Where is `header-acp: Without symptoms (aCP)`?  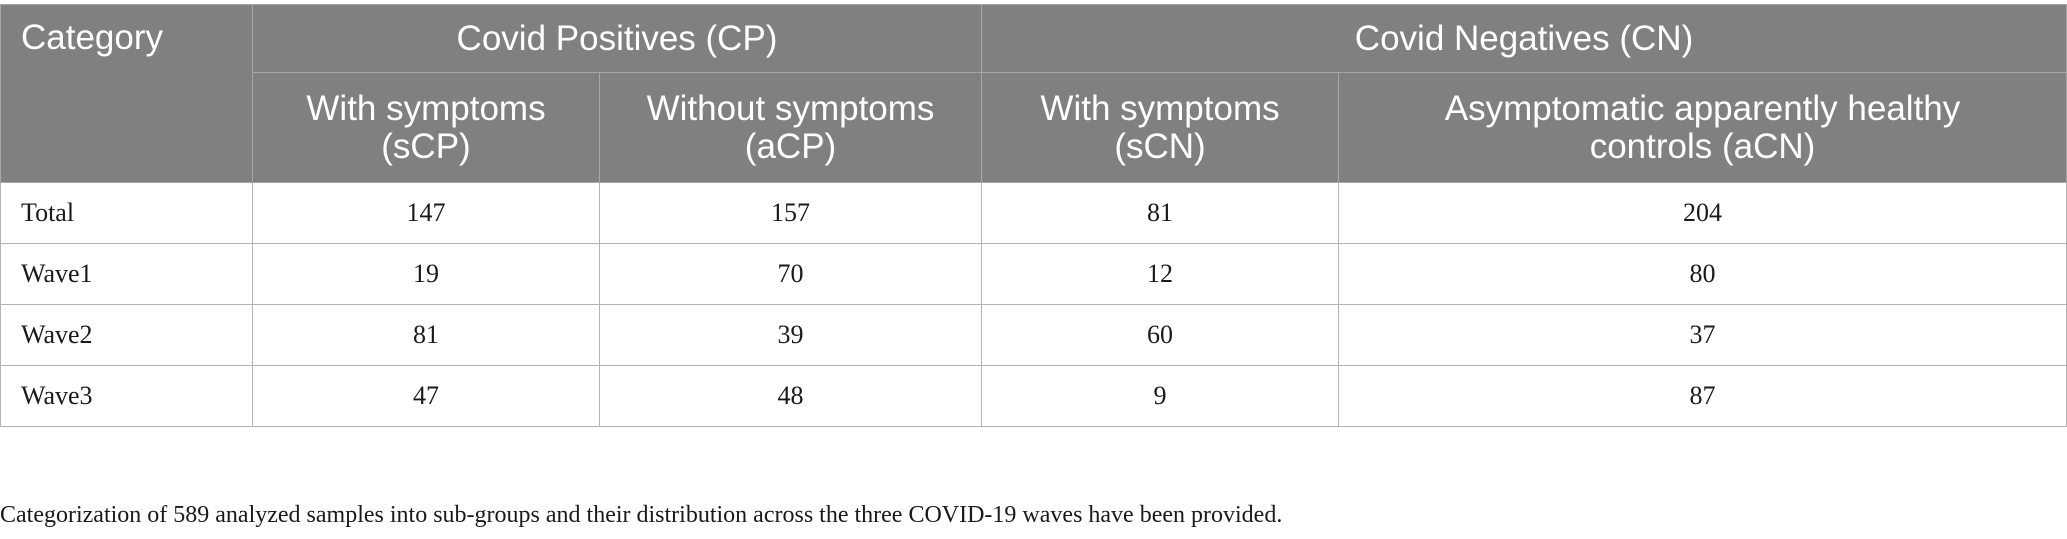
header-acp: Without symptoms (aCP) is located at coordinates (790, 127).